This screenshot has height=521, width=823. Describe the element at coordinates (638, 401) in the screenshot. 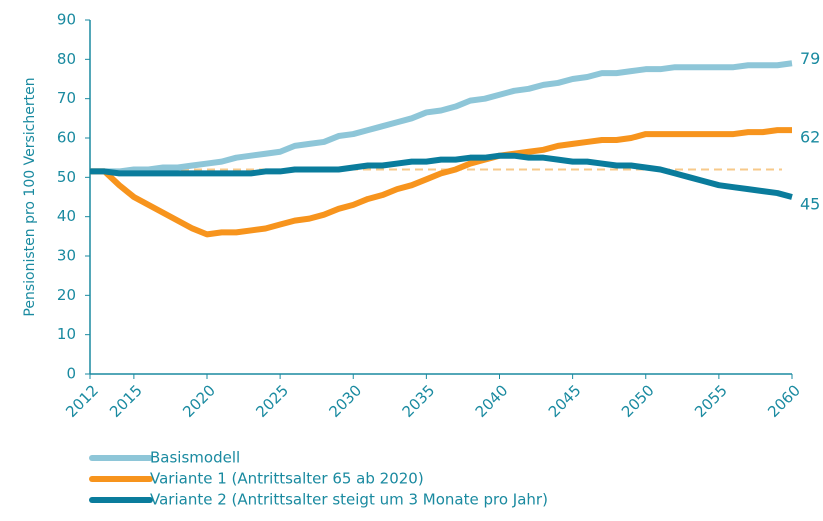

I see `x-tick-label: 2050` at that location.